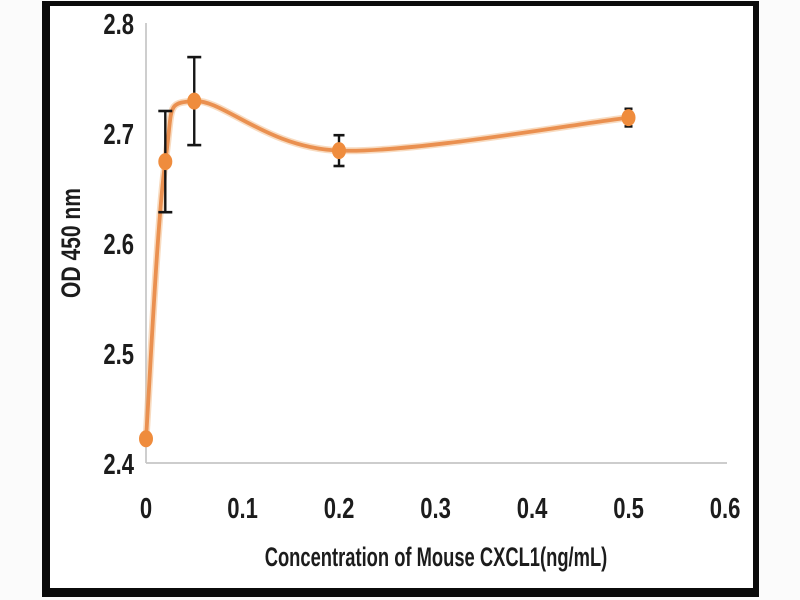 This screenshot has height=600, width=800. Describe the element at coordinates (118, 465) in the screenshot. I see `y-tick-label: 2.4` at that location.